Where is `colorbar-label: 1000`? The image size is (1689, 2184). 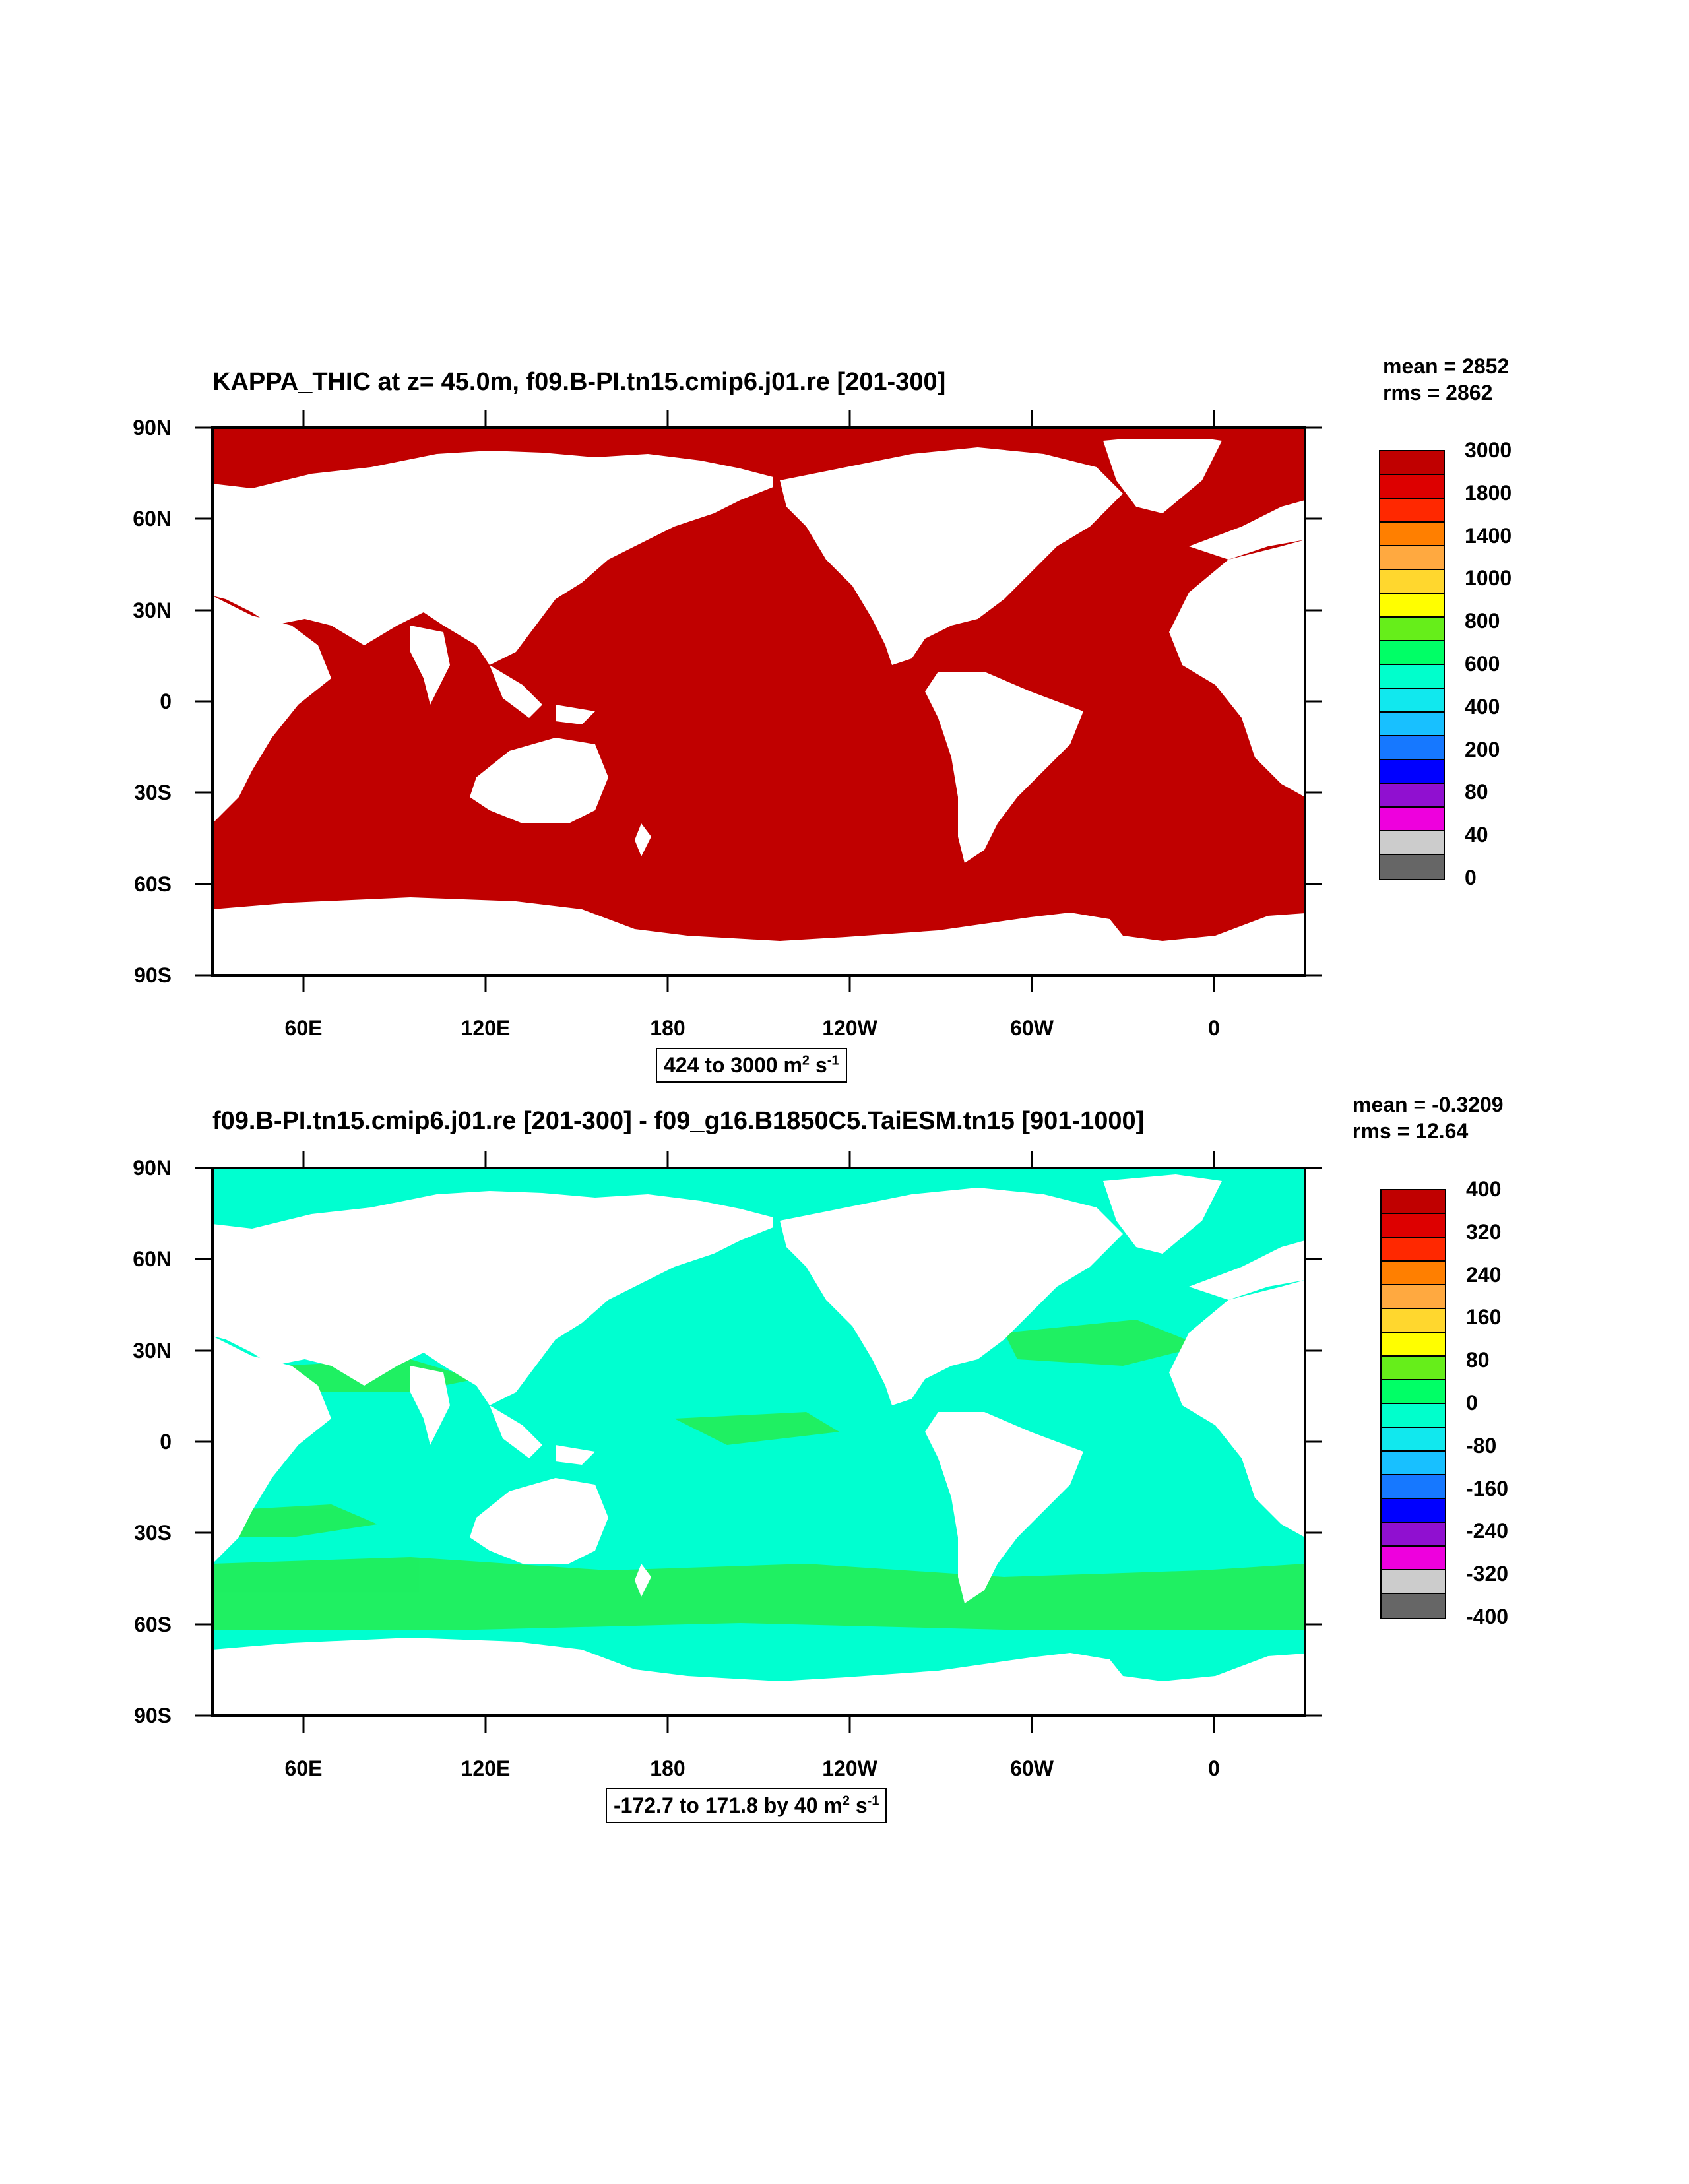 colorbar-label: 1000 is located at coordinates (1489, 578).